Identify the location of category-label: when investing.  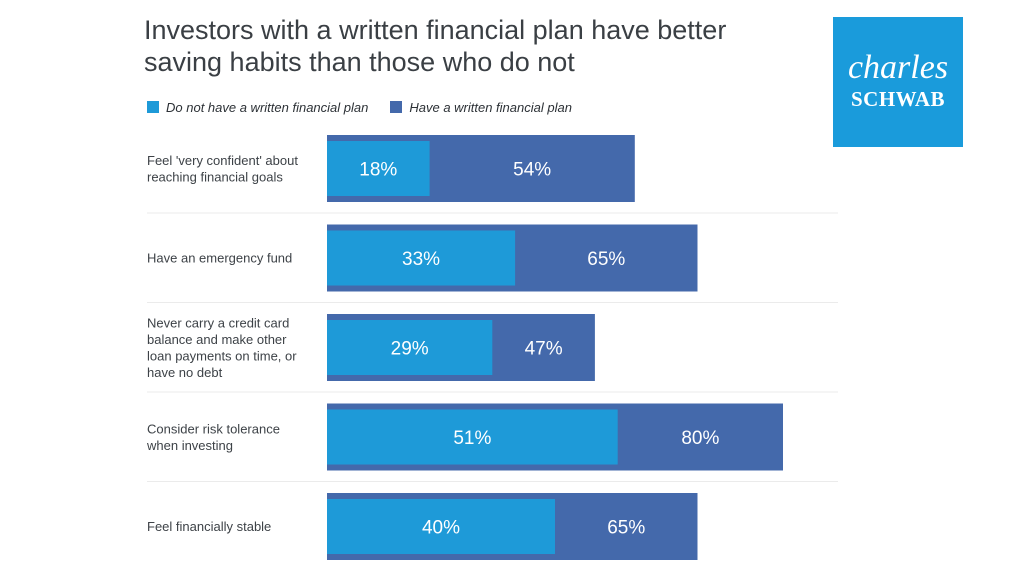
(189, 445).